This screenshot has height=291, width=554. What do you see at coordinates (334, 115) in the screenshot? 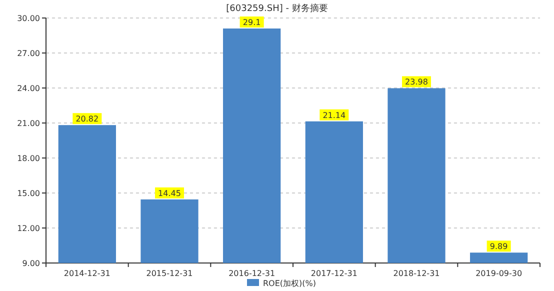
I see `data-label: 21.14` at bounding box center [334, 115].